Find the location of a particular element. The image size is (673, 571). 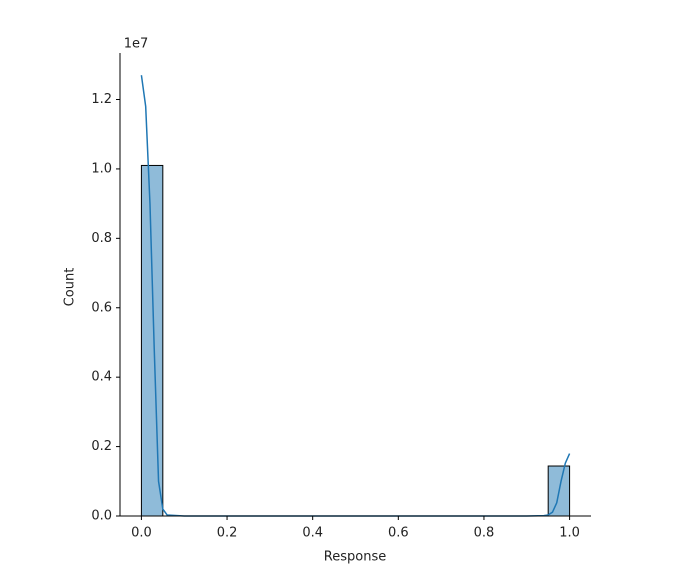

x-tick-label: 0.8 is located at coordinates (484, 533).